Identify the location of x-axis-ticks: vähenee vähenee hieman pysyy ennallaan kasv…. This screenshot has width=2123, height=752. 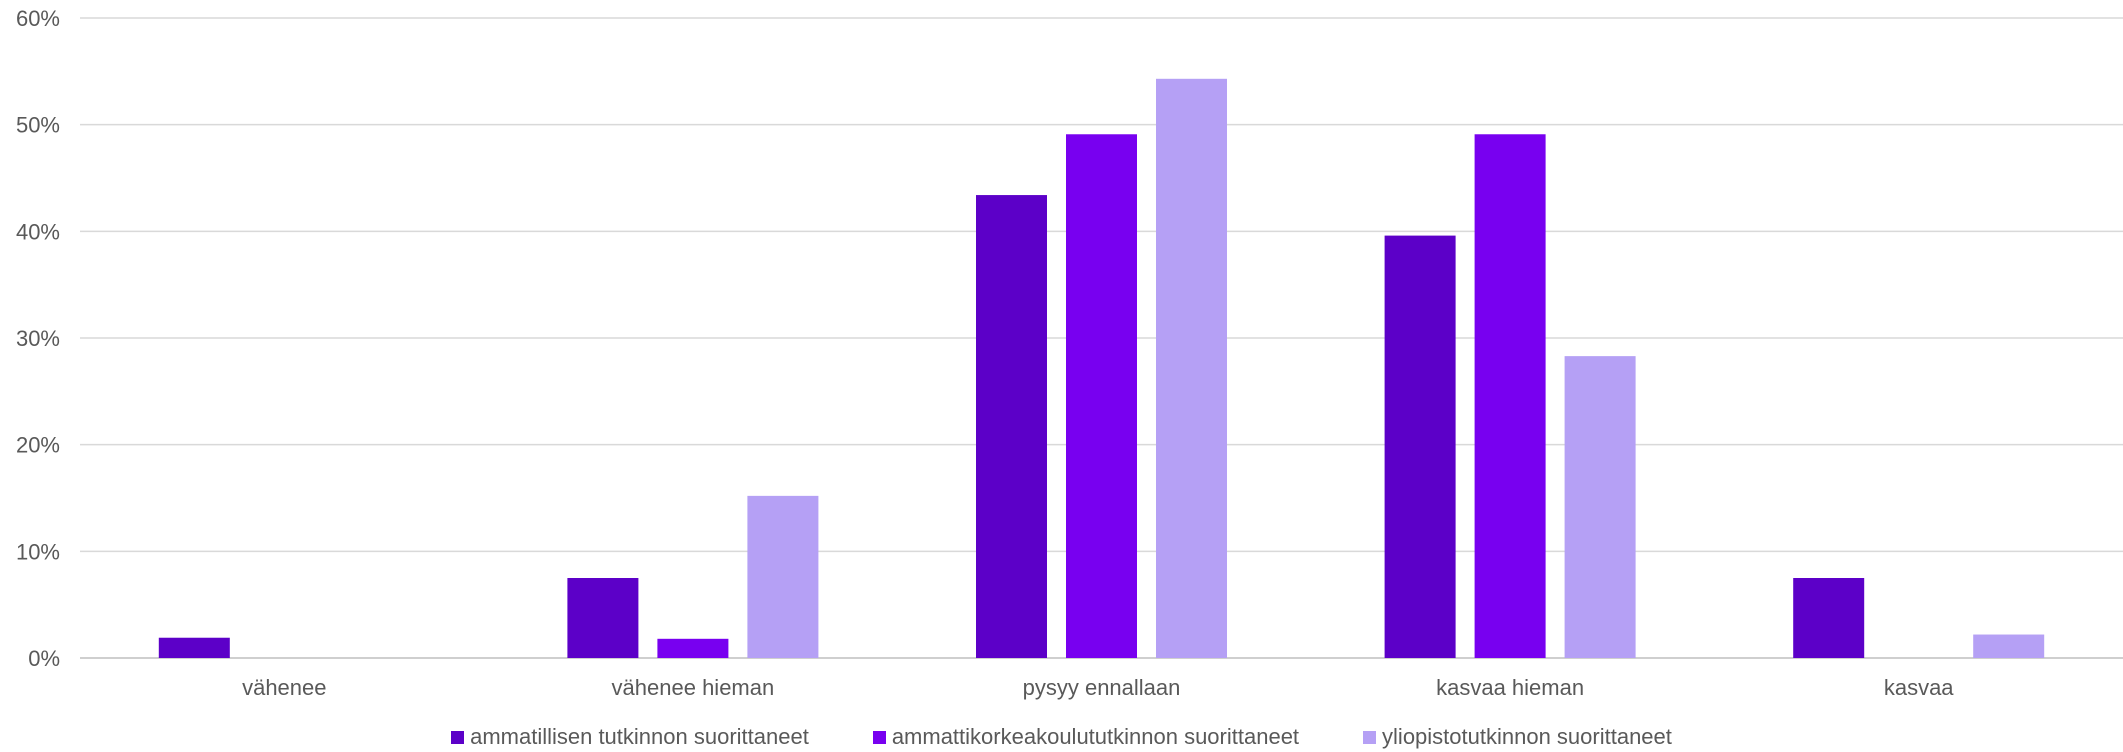
(1098, 687).